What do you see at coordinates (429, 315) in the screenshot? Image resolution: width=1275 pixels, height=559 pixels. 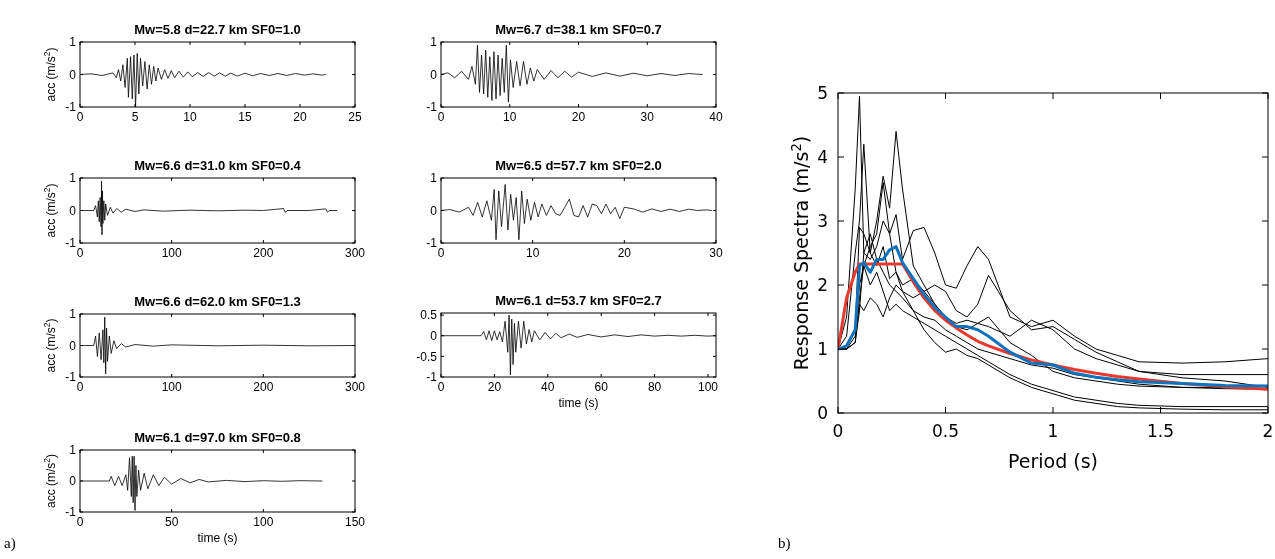 I see `y-tick-label: 0.5` at bounding box center [429, 315].